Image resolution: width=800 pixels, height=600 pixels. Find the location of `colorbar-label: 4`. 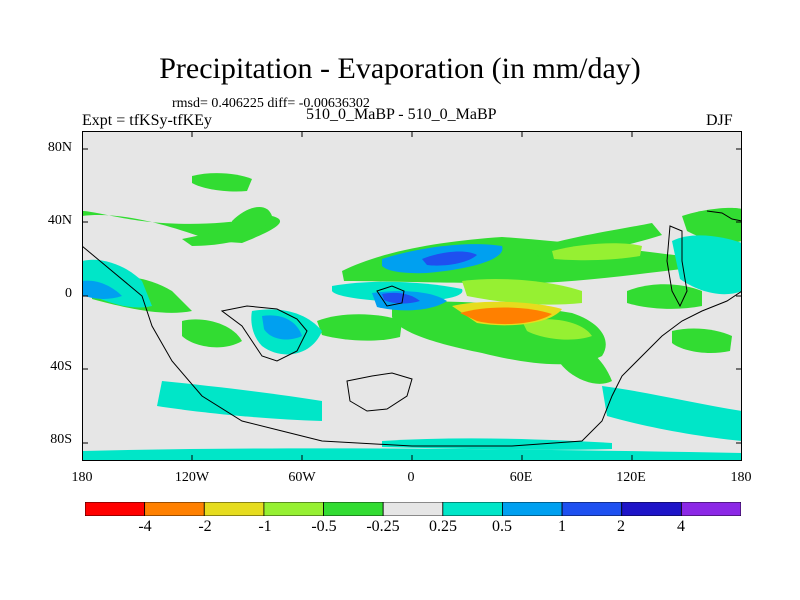

colorbar-label: 4 is located at coordinates (681, 526).